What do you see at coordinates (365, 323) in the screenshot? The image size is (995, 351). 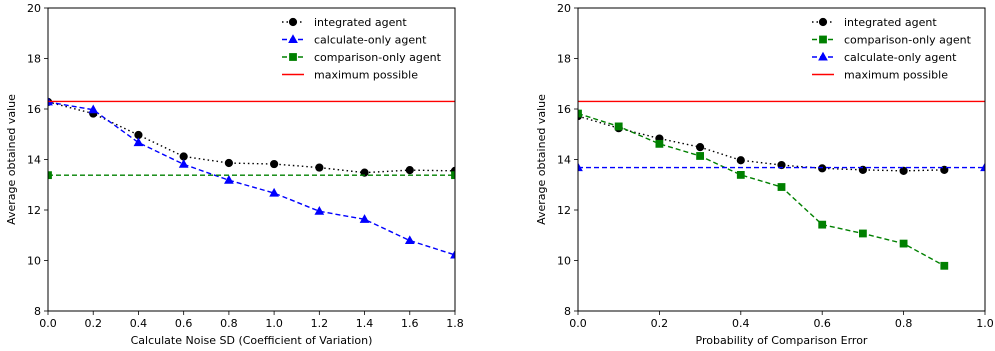 I see `x-tick-label: 1.4` at bounding box center [365, 323].